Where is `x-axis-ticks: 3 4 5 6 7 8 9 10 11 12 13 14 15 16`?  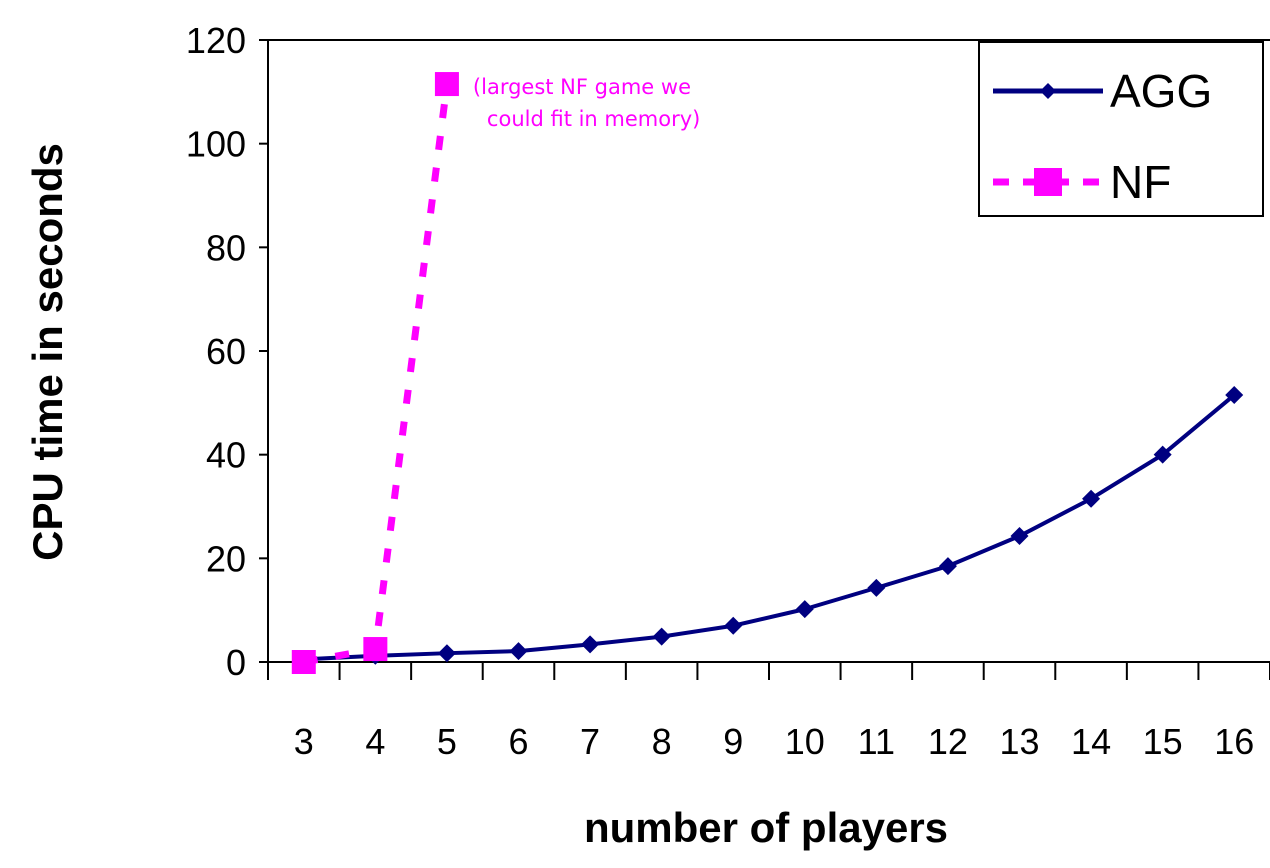 x-axis-ticks: 3 4 5 6 7 8 9 10 11 12 13 14 15 16 is located at coordinates (768, 712).